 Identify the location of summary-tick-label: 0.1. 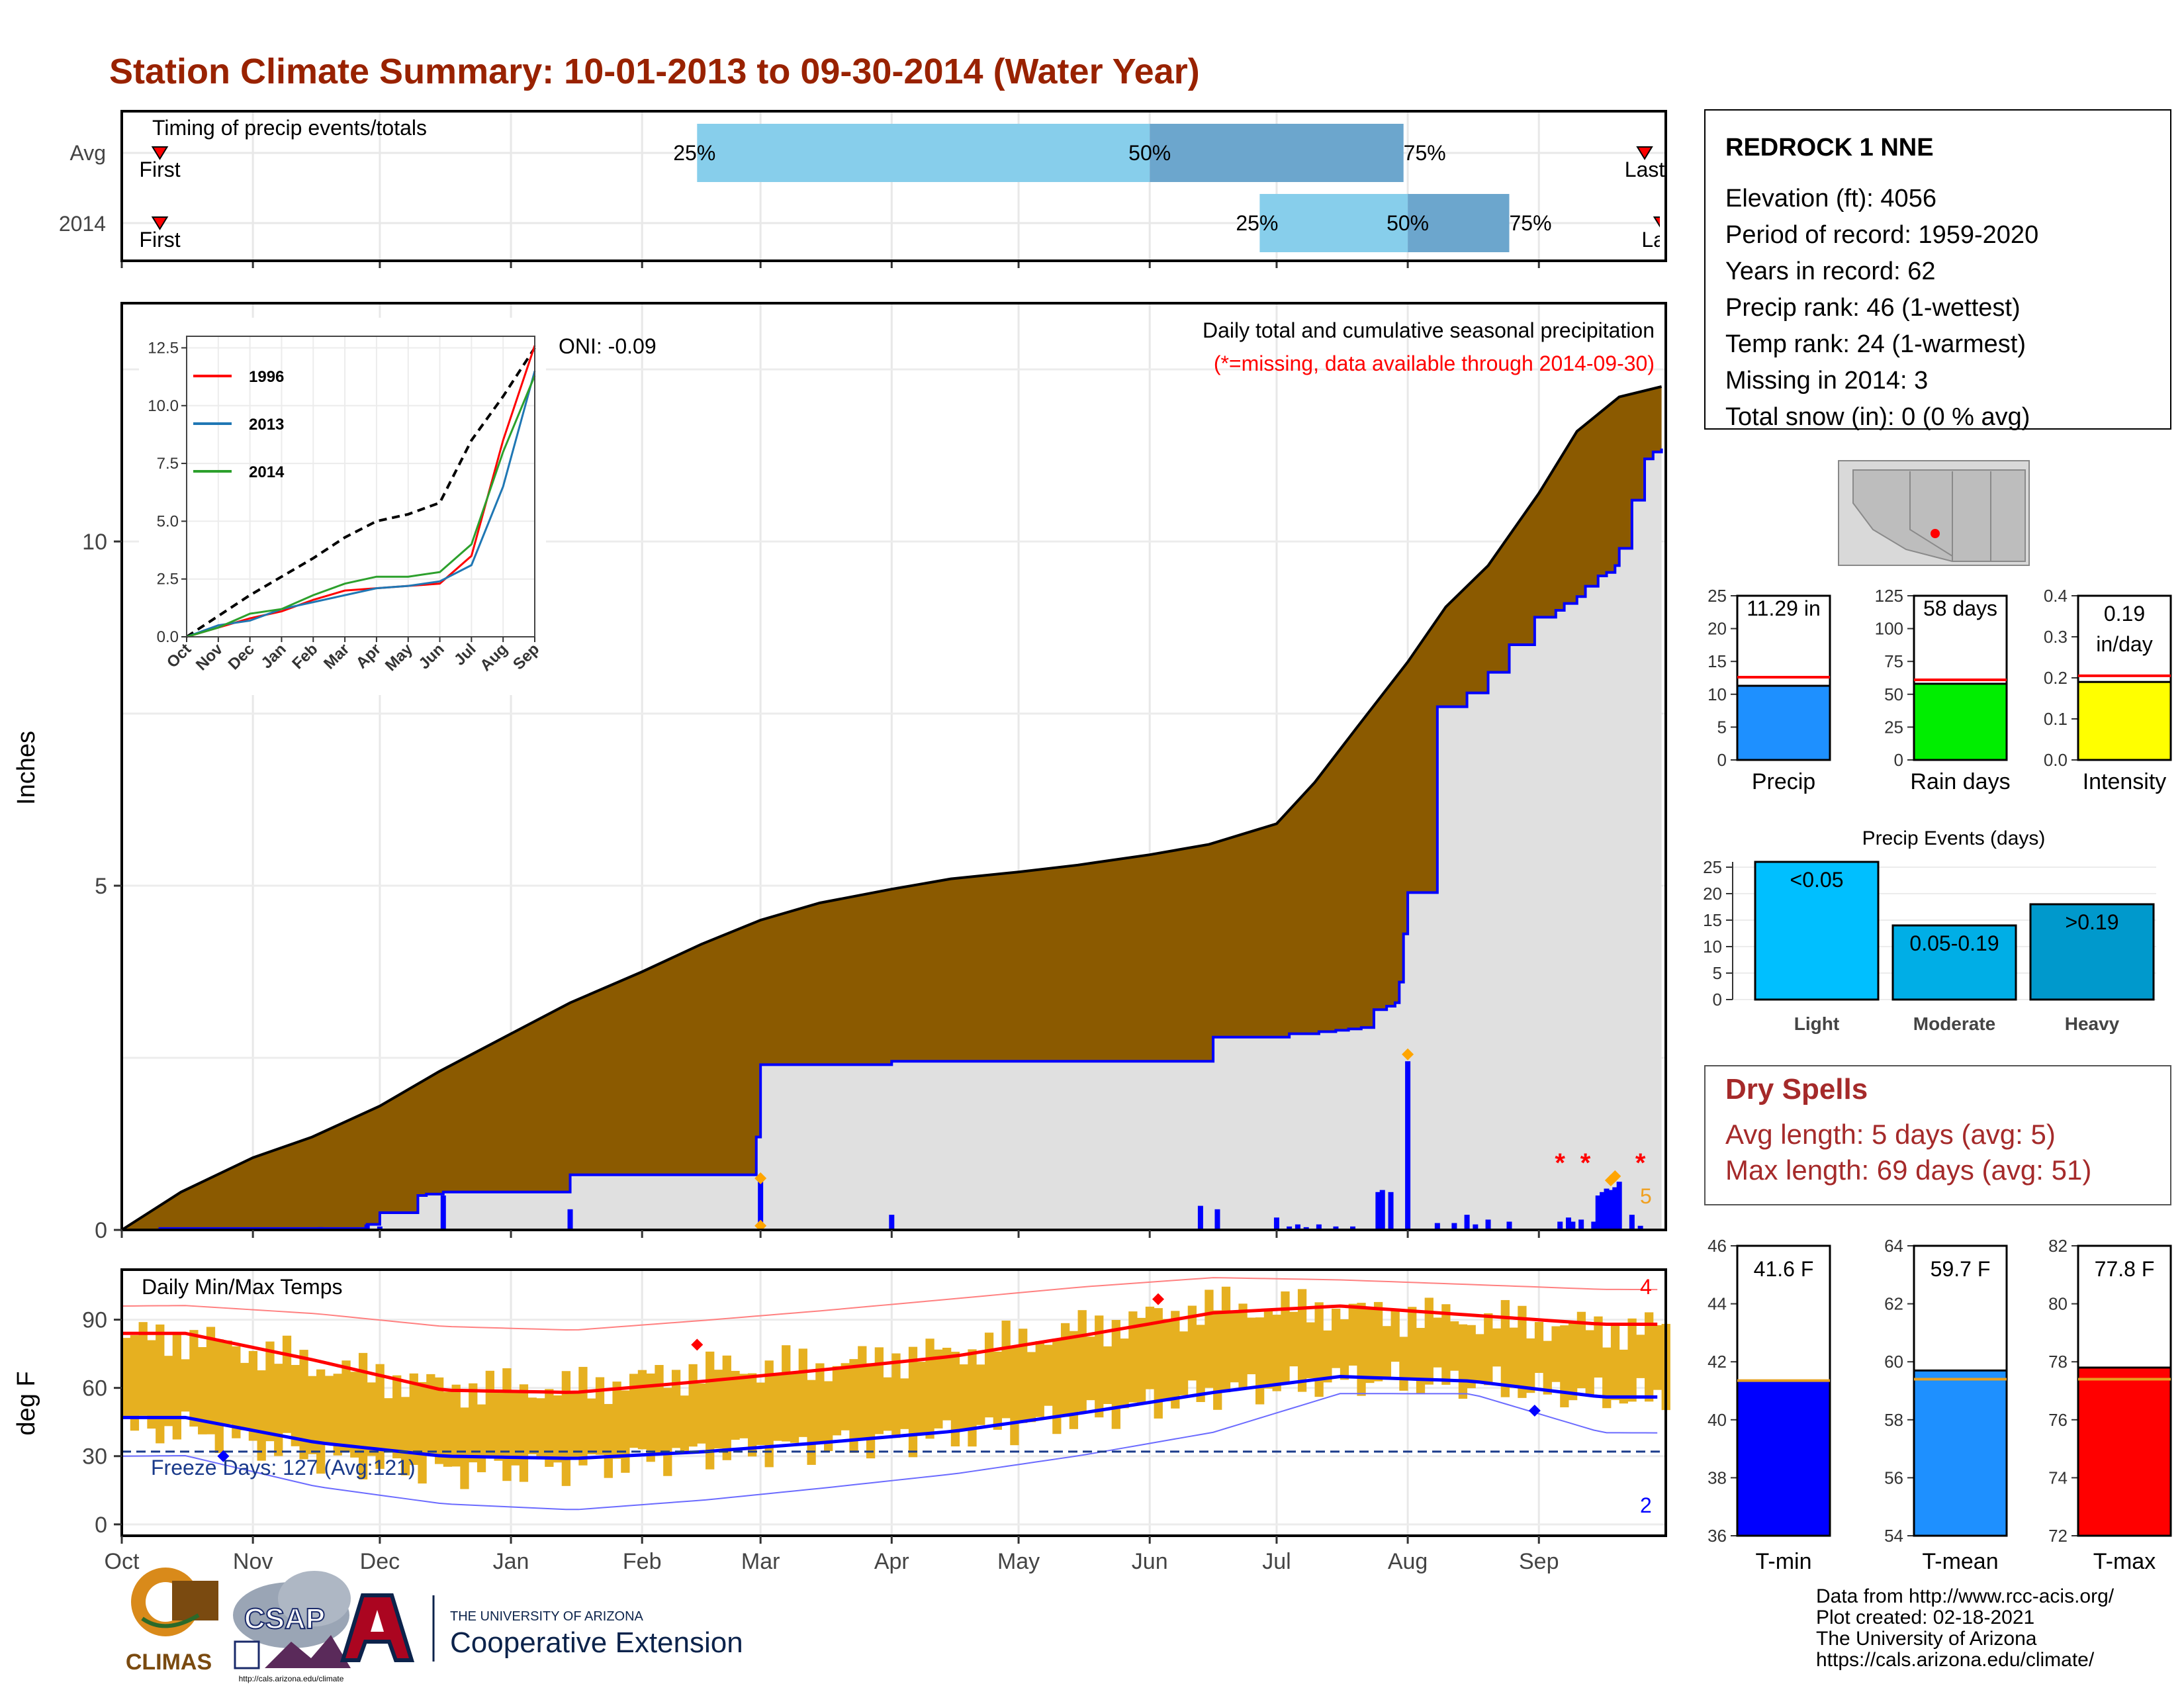
(2056, 719).